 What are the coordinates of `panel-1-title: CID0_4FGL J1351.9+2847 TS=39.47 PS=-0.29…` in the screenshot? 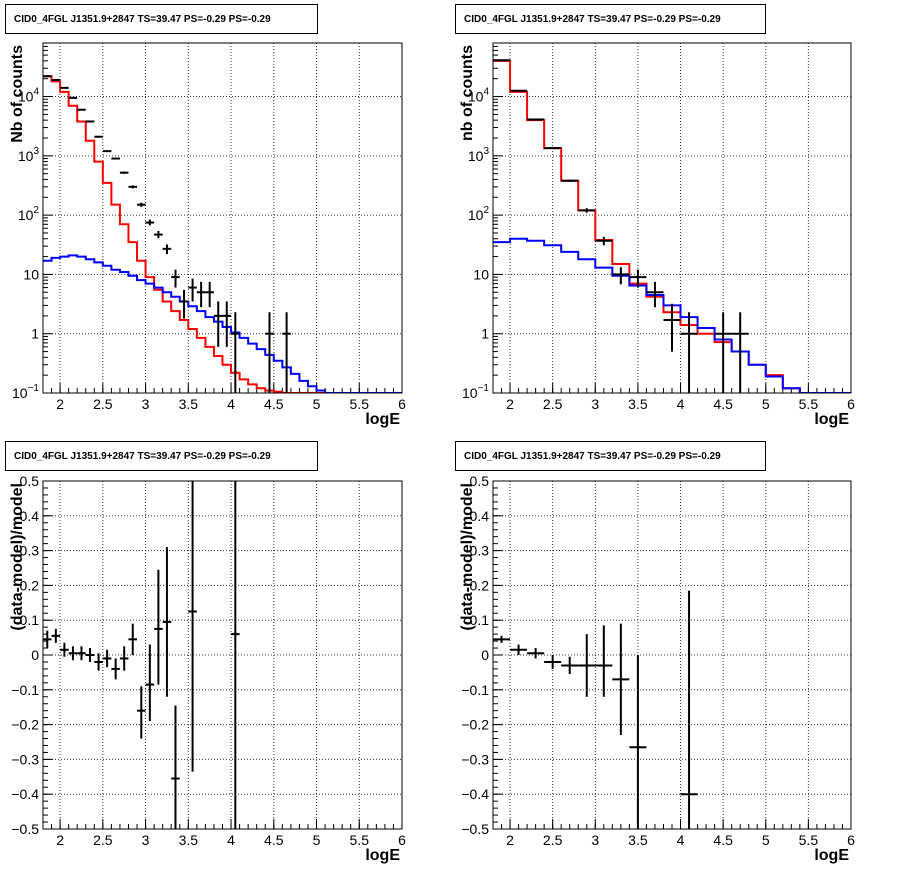 It's located at (161, 19).